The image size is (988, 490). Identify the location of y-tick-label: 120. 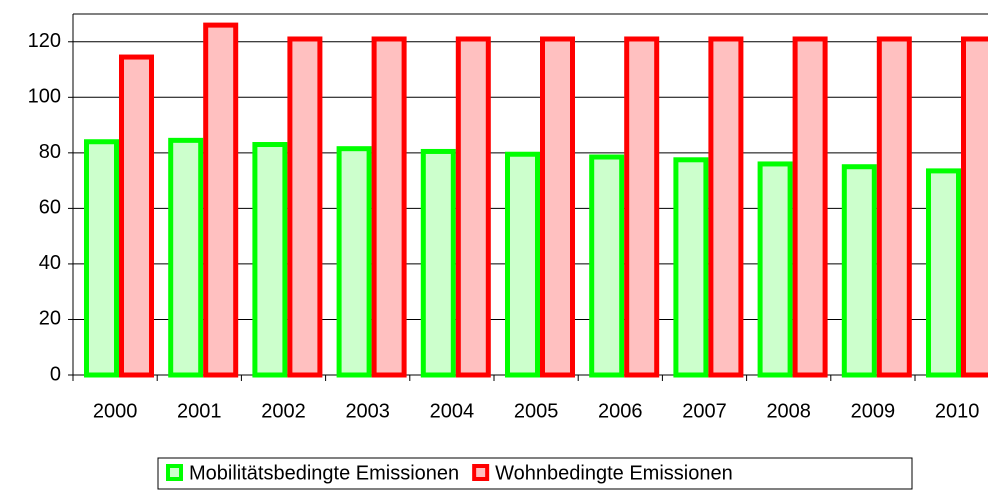
(44, 41).